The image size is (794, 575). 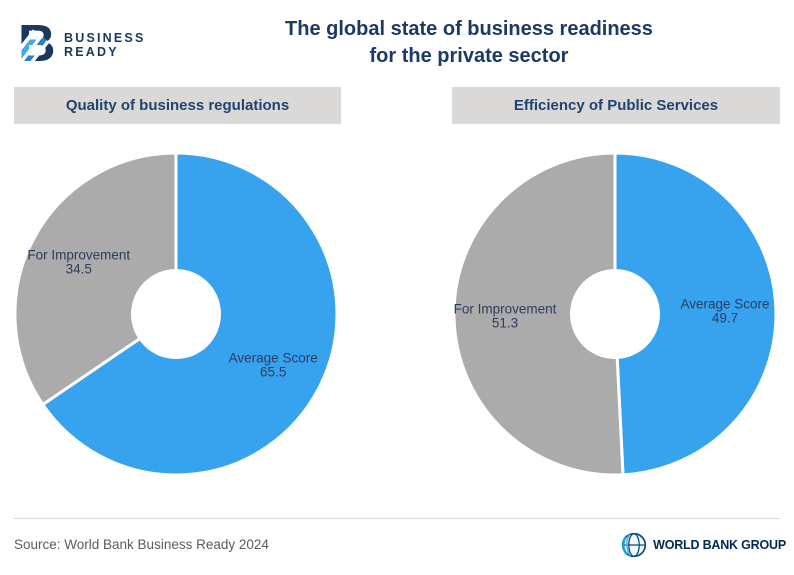 I want to click on footer-divider, so click(x=397, y=518).